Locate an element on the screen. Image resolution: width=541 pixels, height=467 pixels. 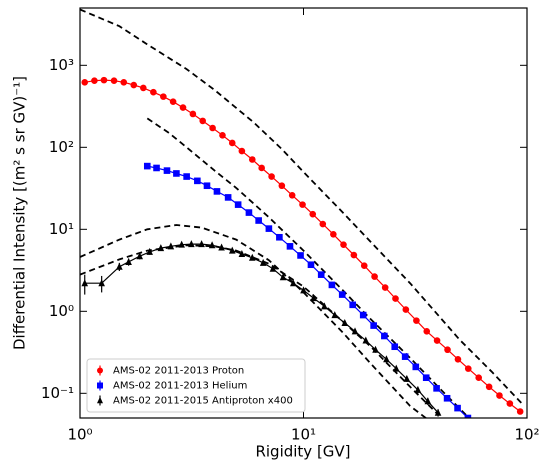
legend-box is located at coordinates (196, 385).